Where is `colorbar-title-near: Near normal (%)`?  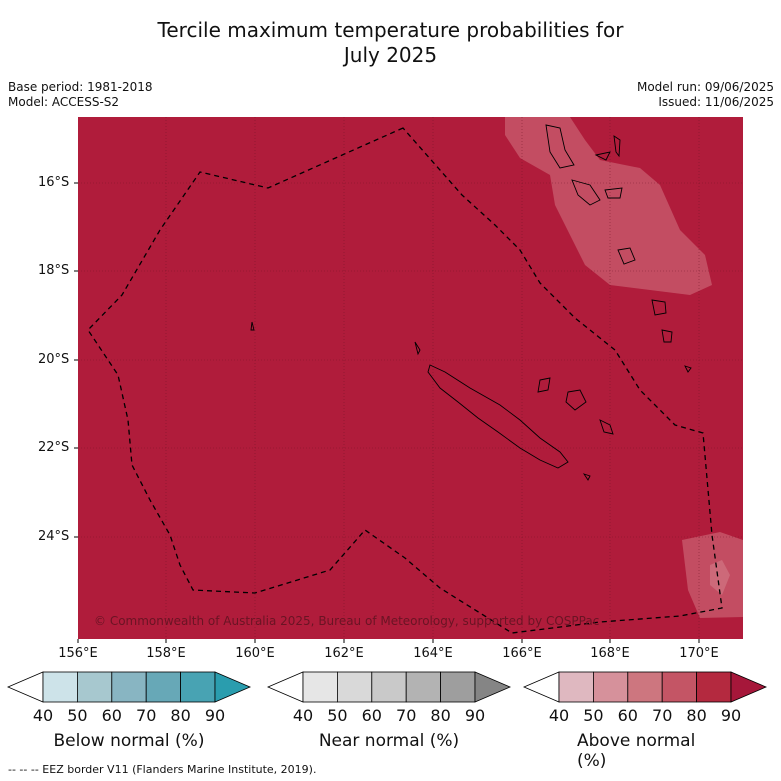 colorbar-title-near: Near normal (%) is located at coordinates (389, 741).